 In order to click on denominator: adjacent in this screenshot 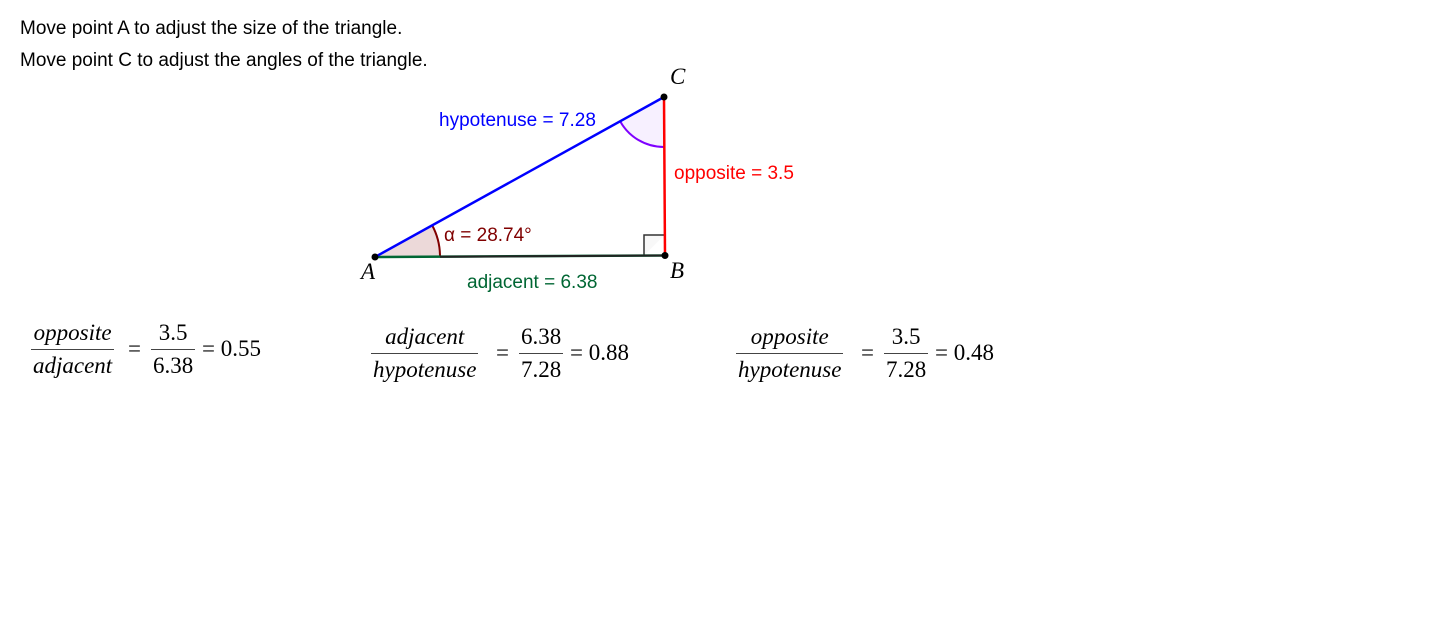, I will do `click(73, 365)`.